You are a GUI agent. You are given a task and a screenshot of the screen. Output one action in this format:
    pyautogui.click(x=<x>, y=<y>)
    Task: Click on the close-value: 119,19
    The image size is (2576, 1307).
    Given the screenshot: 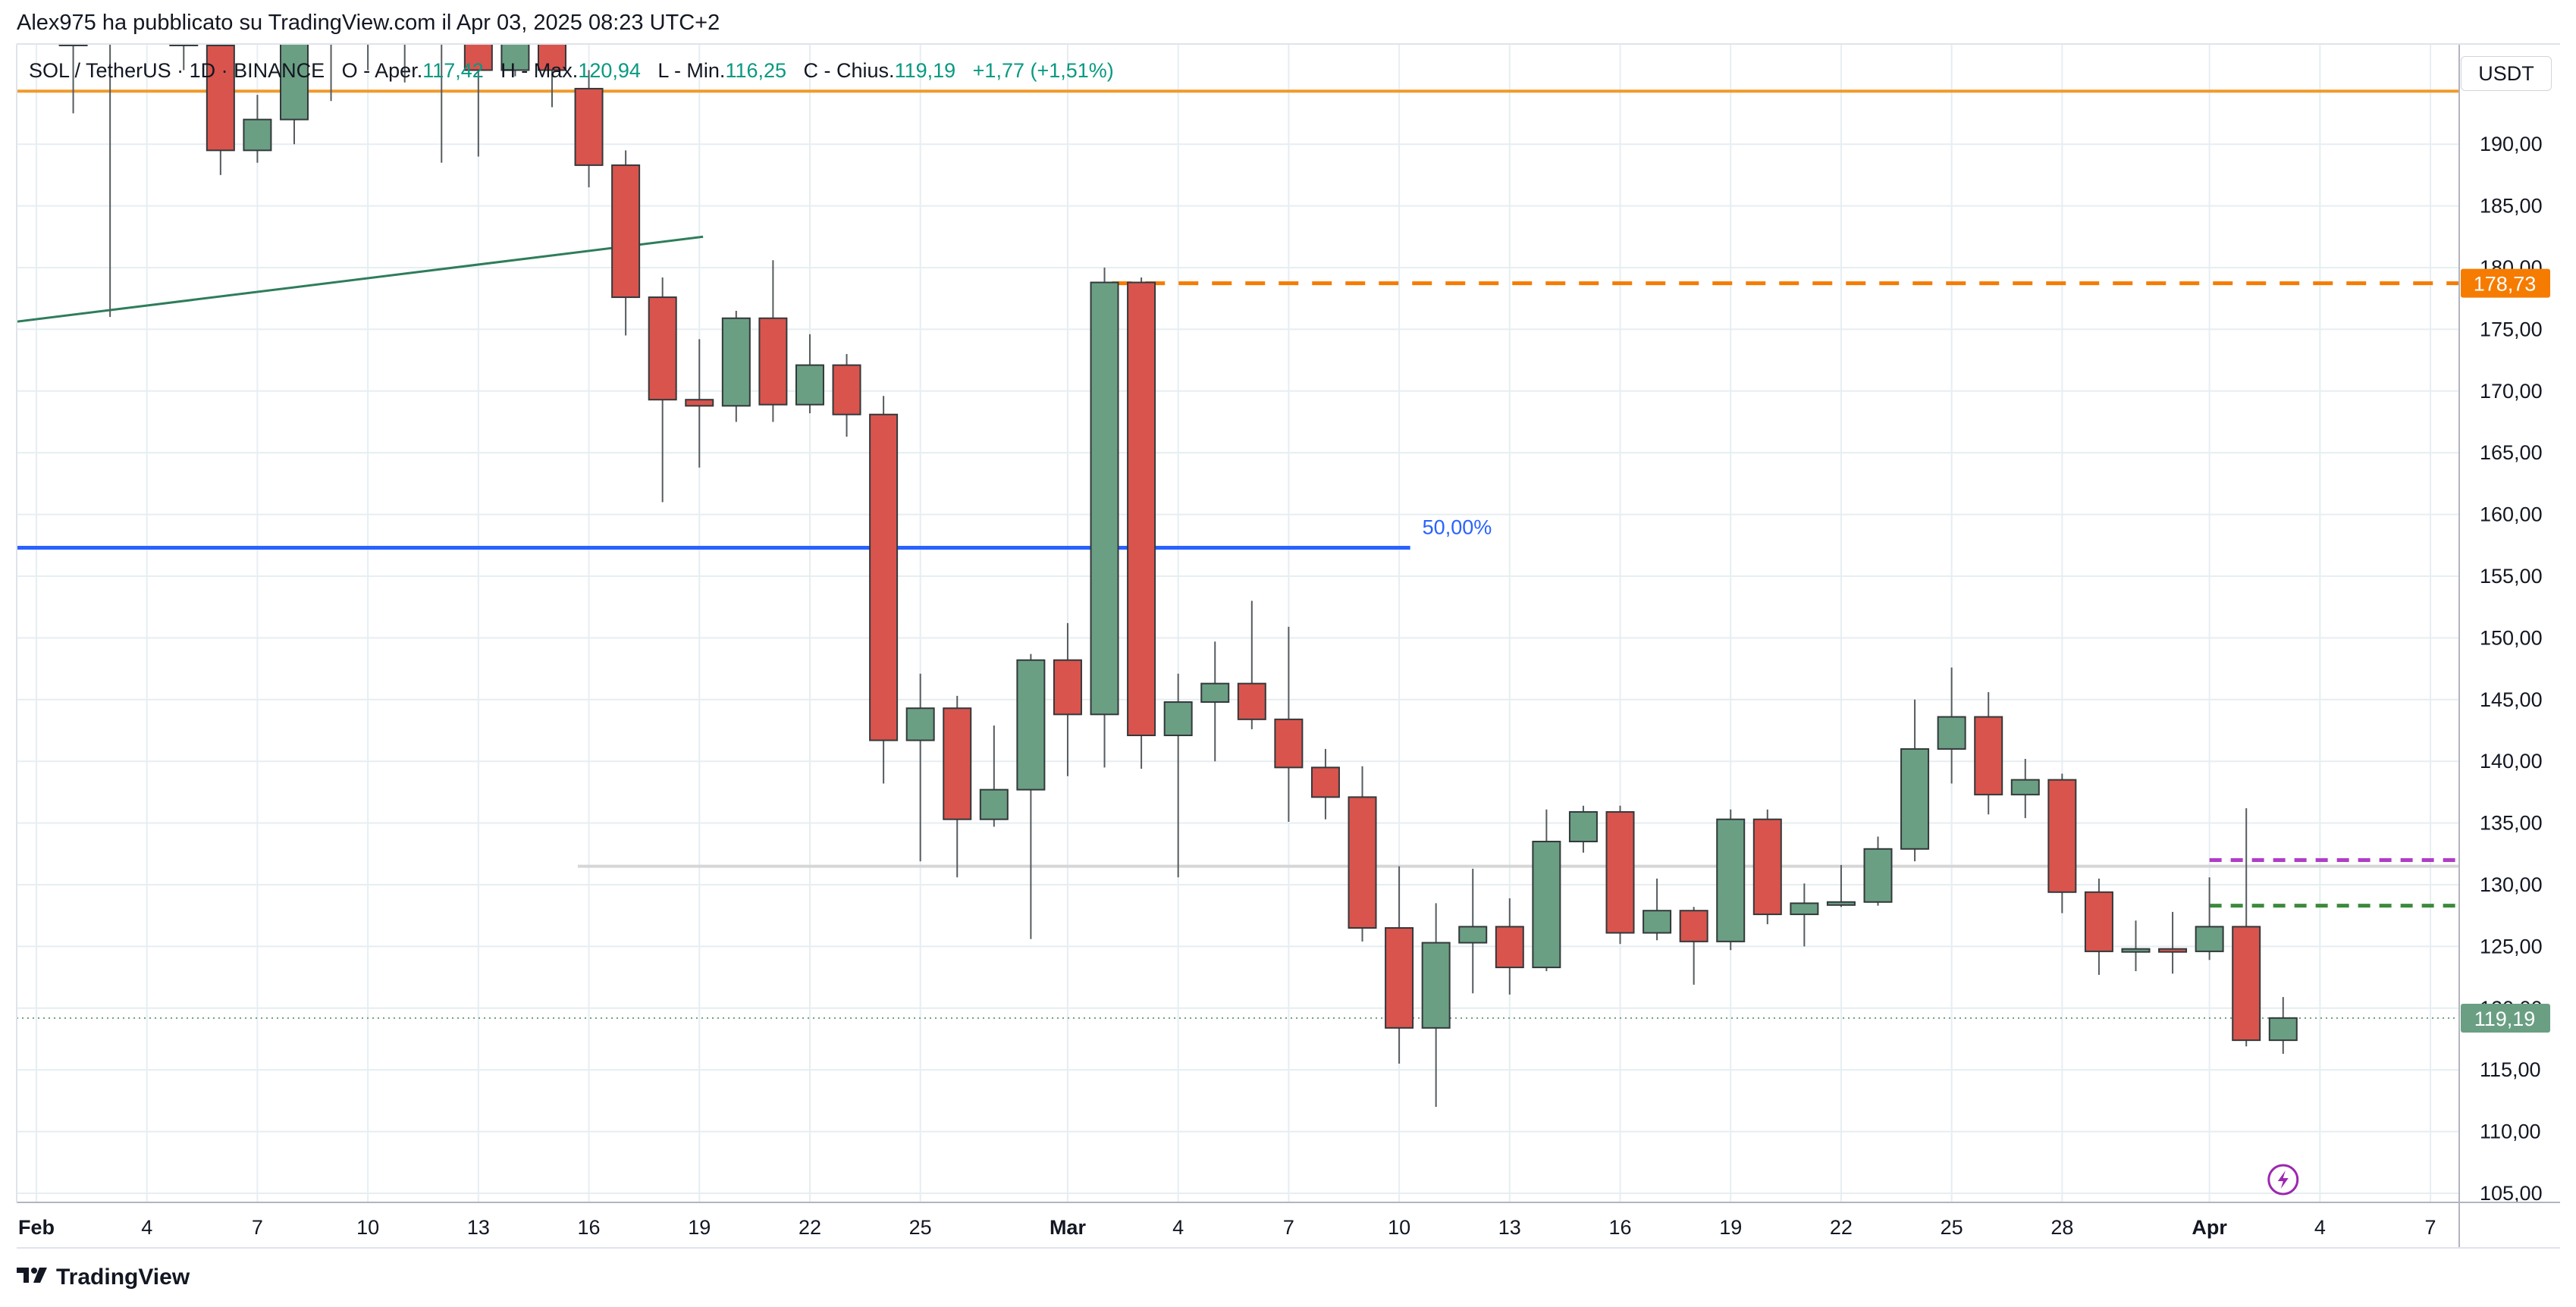 What is the action you would take?
    pyautogui.click(x=925, y=70)
    